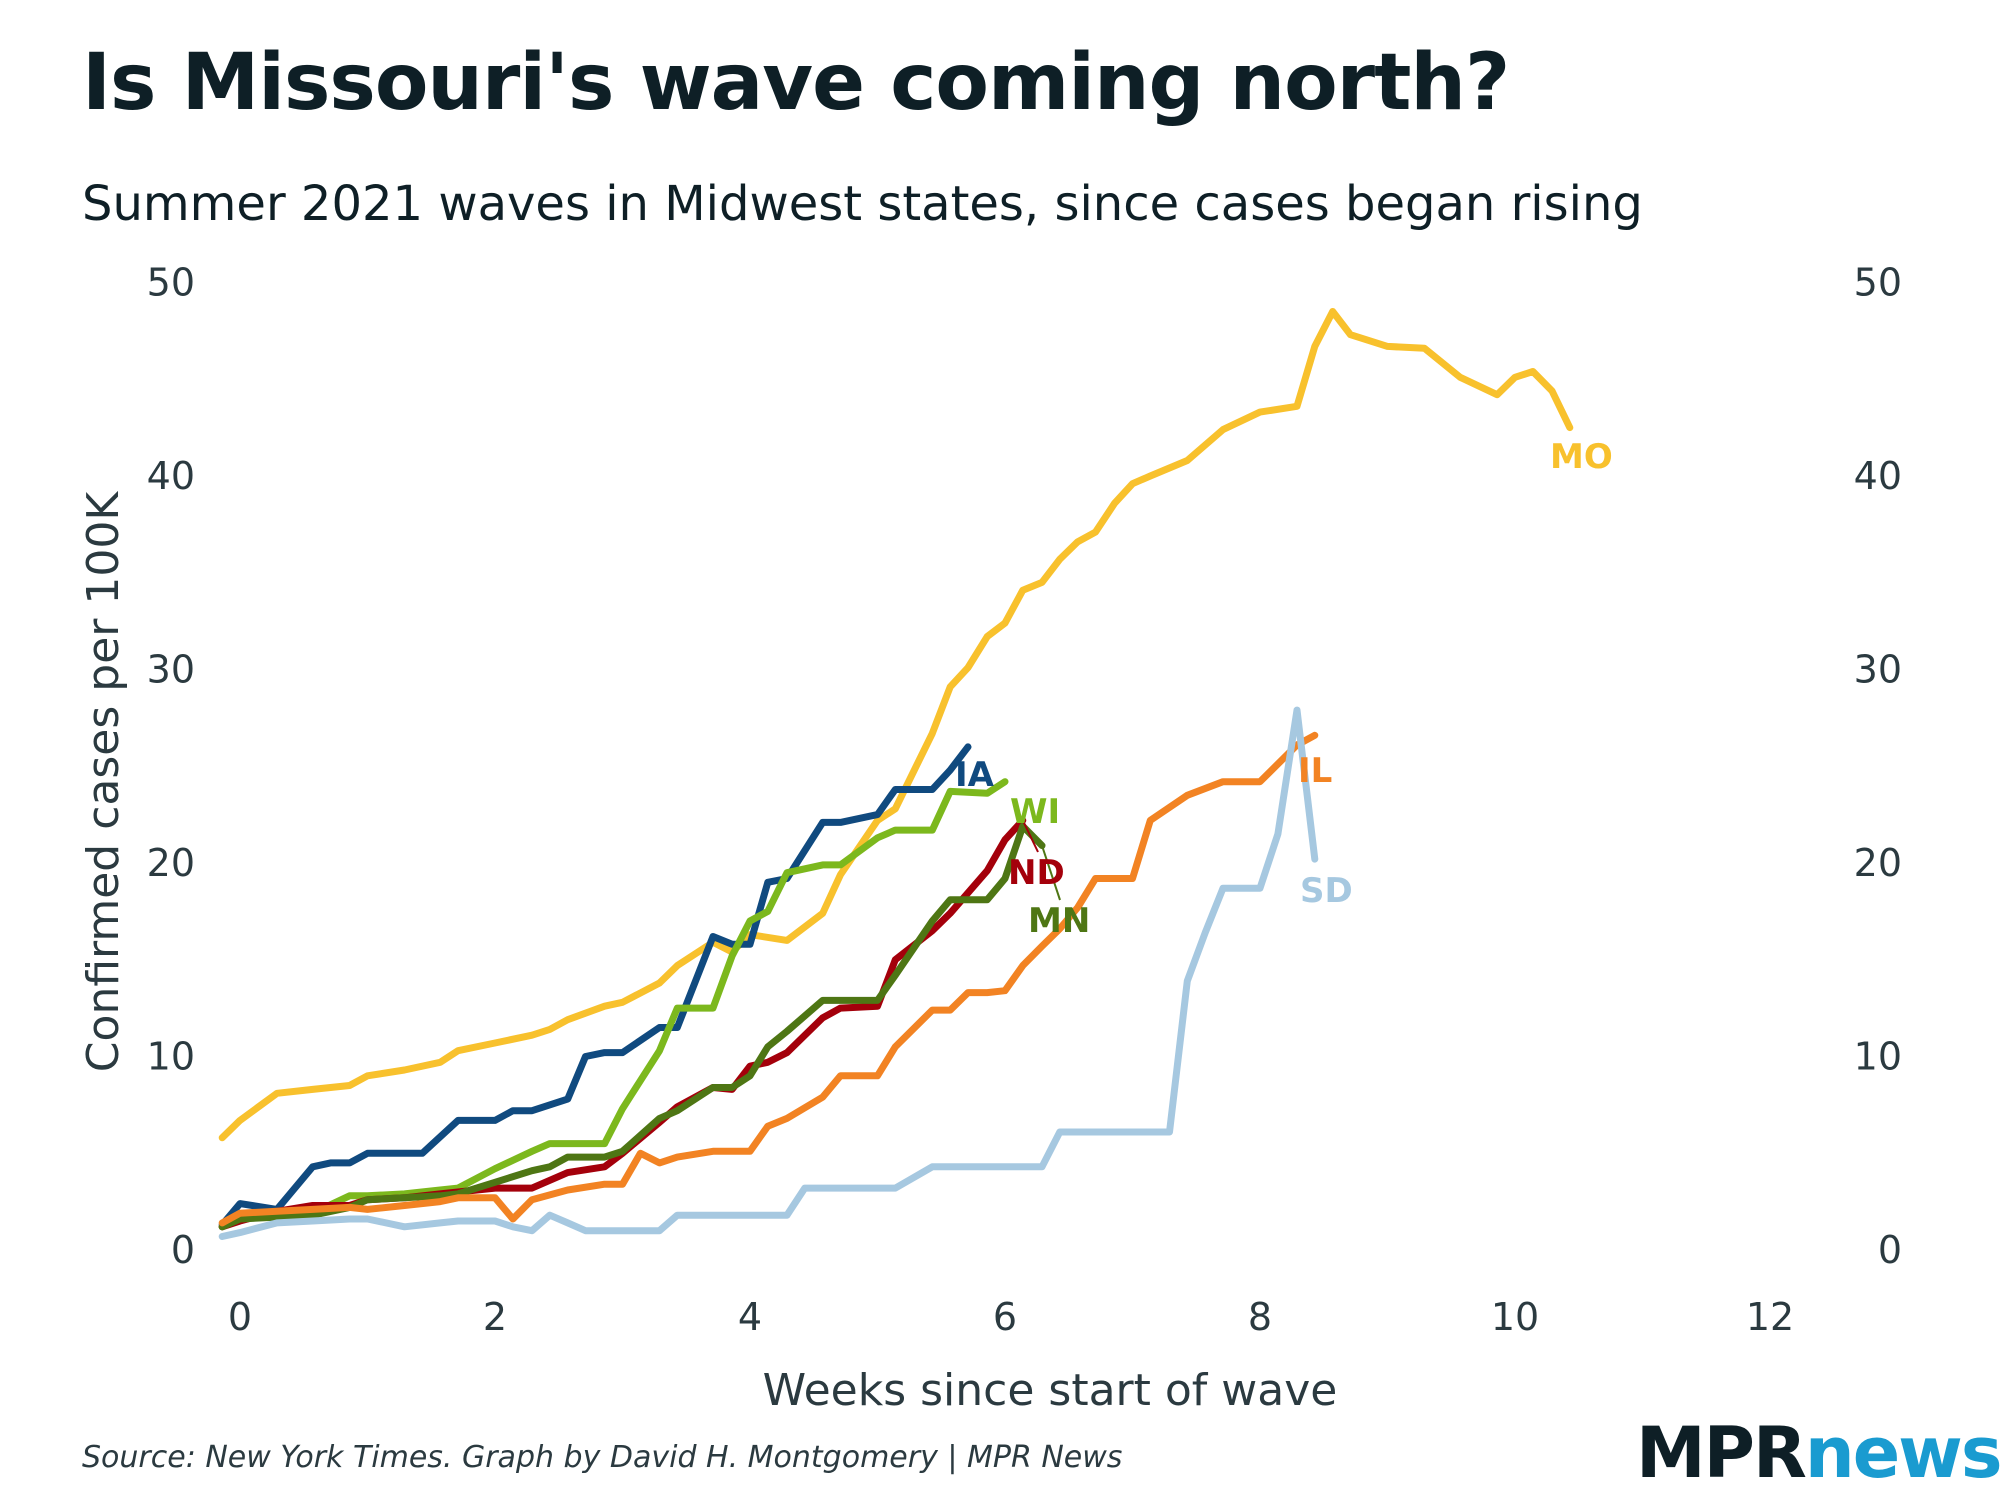 Image resolution: width=2000 pixels, height=1500 pixels. Describe the element at coordinates (1515, 1317) in the screenshot. I see `x-tick-label: 10` at that location.